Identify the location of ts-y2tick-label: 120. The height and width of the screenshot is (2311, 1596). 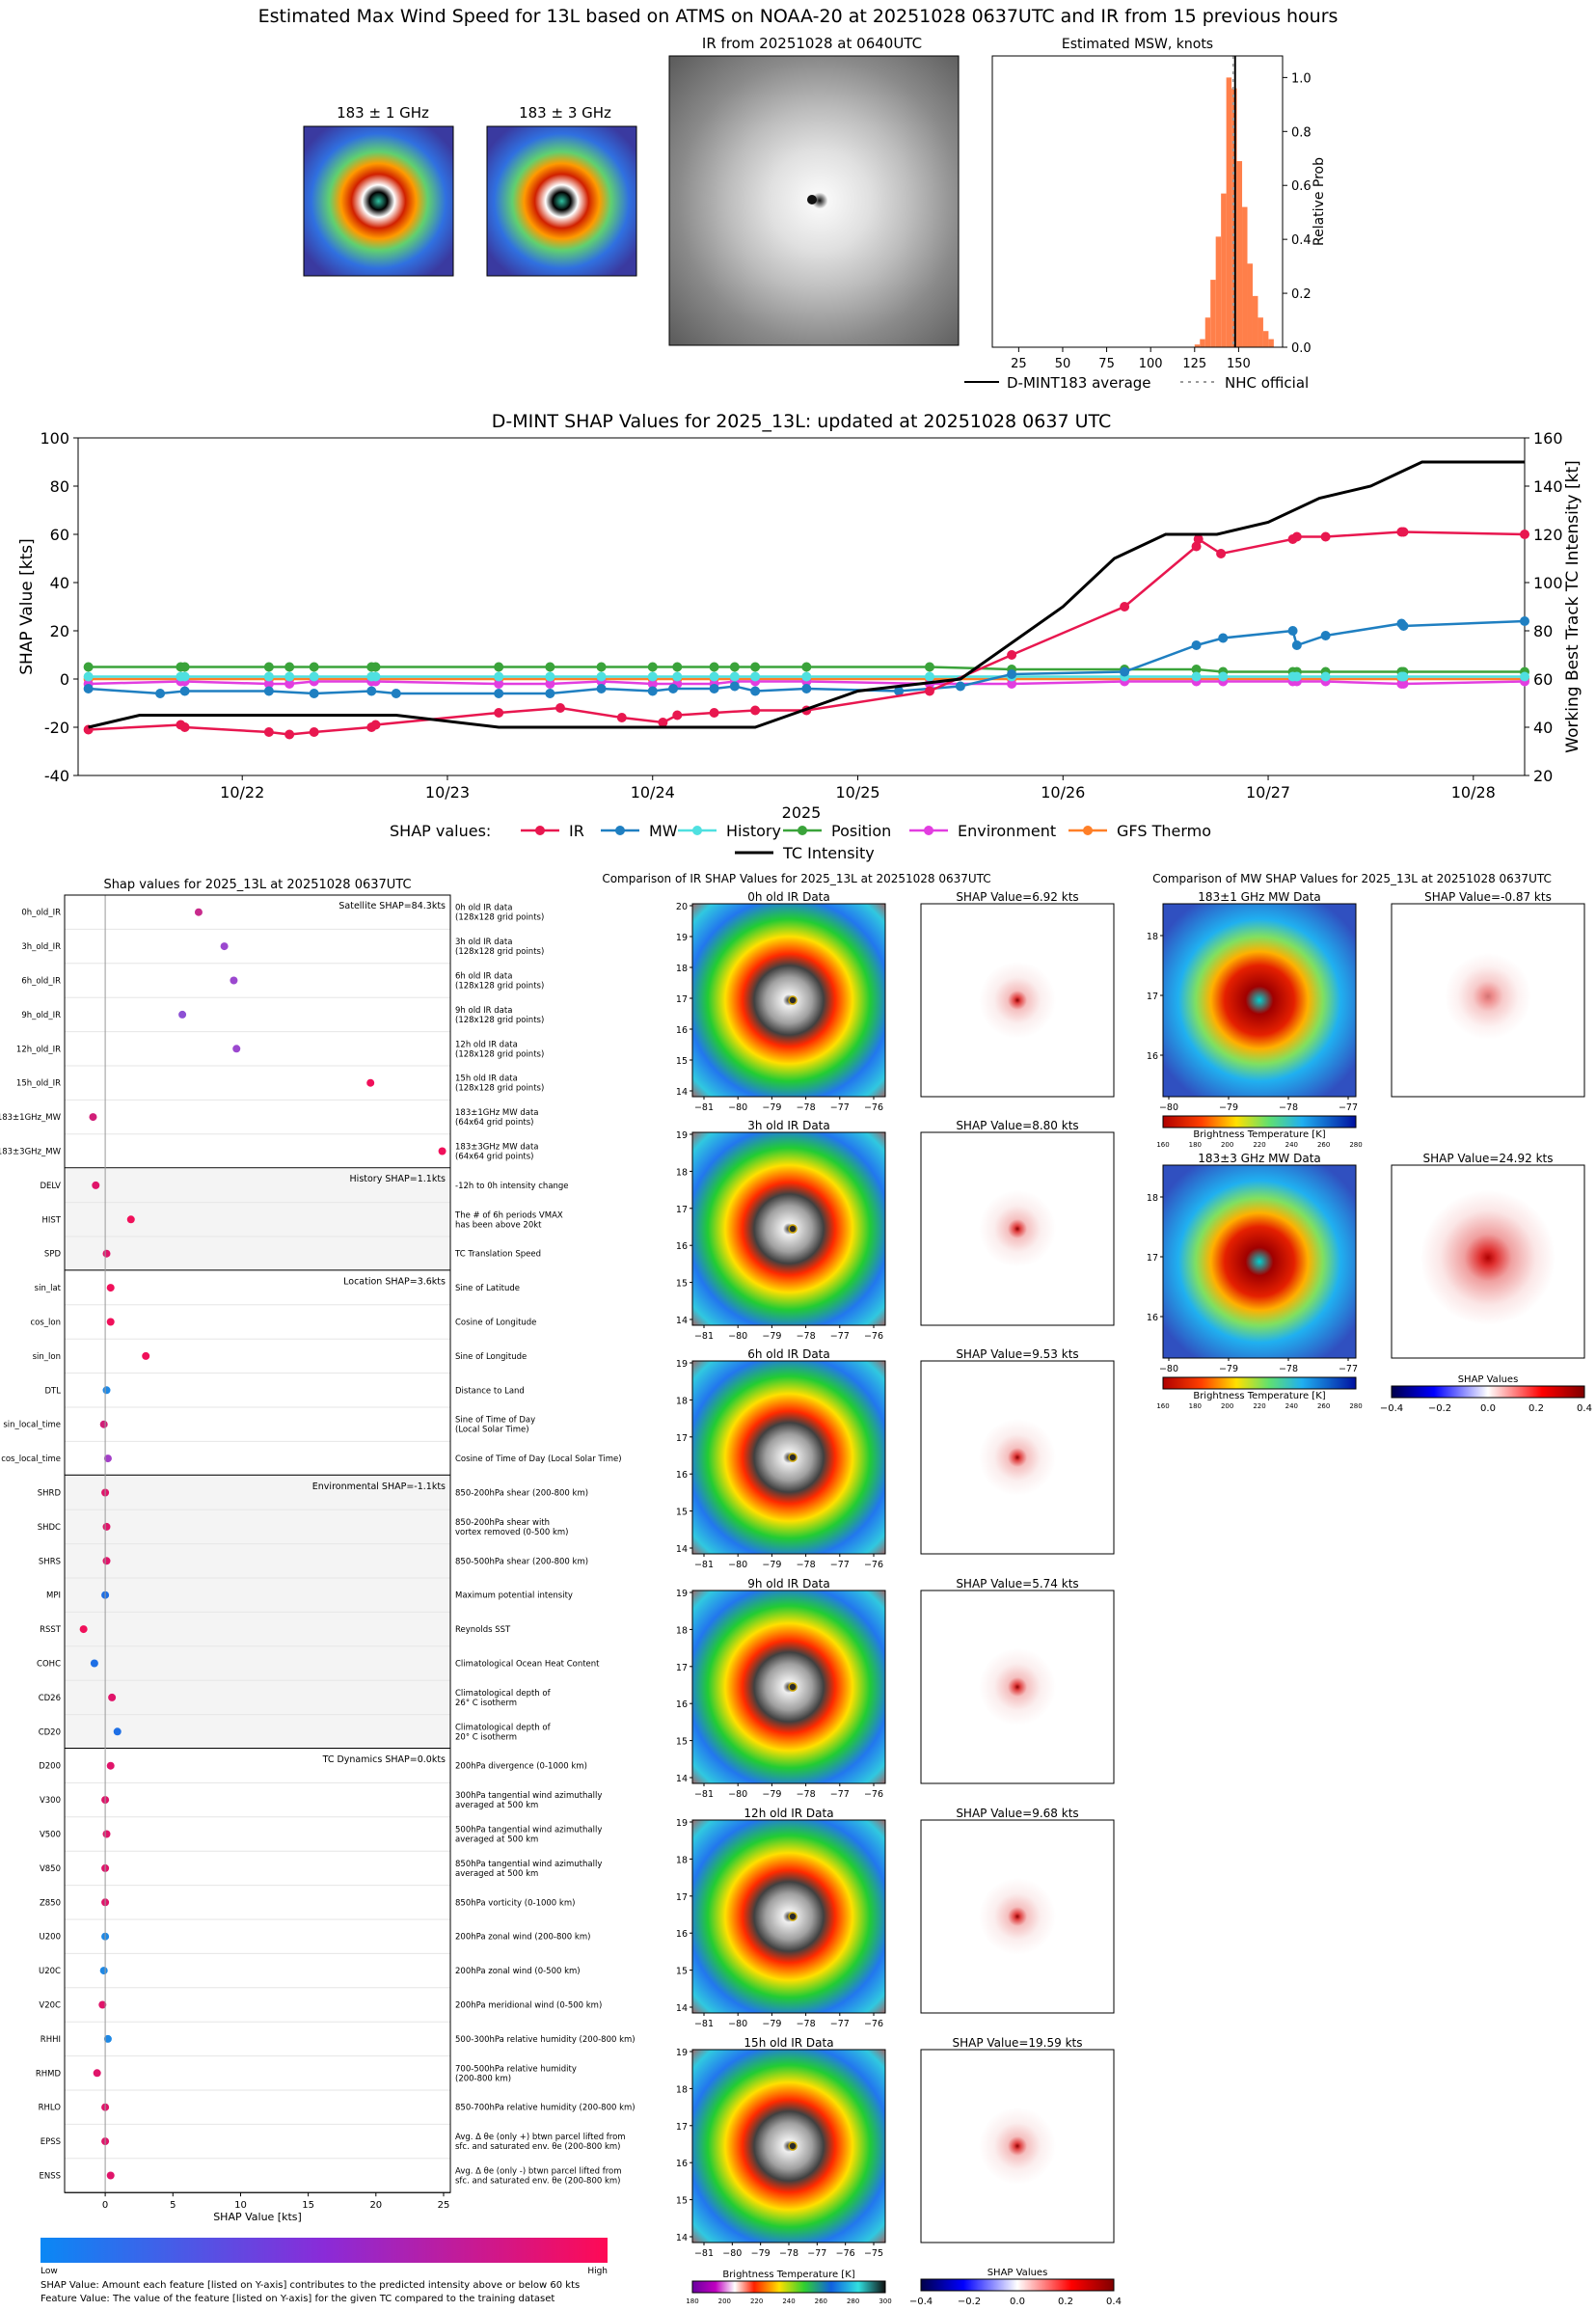
(1548, 535).